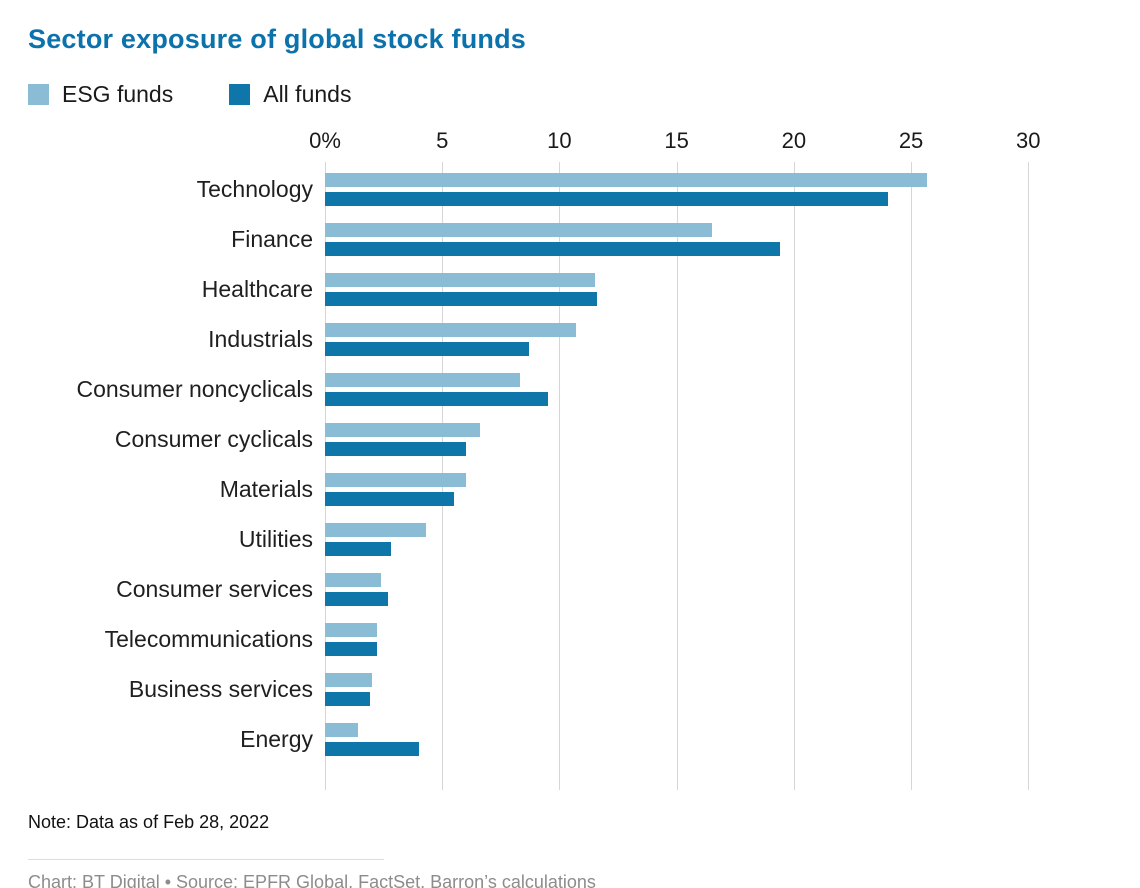  I want to click on x-tick-label: 10, so click(559, 140).